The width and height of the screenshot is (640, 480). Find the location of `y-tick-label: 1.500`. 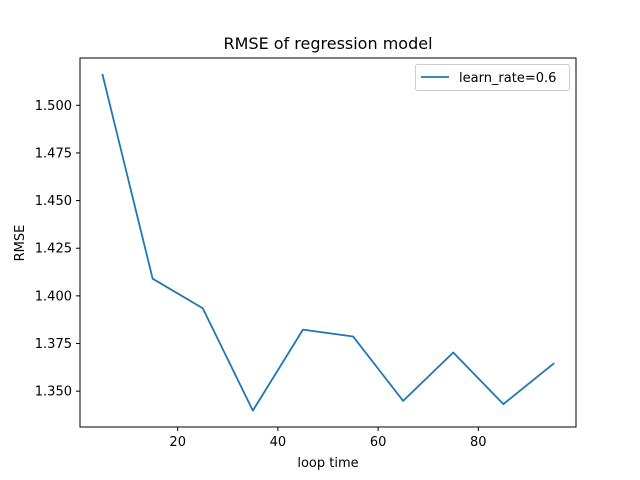

y-tick-label: 1.500 is located at coordinates (53, 106).